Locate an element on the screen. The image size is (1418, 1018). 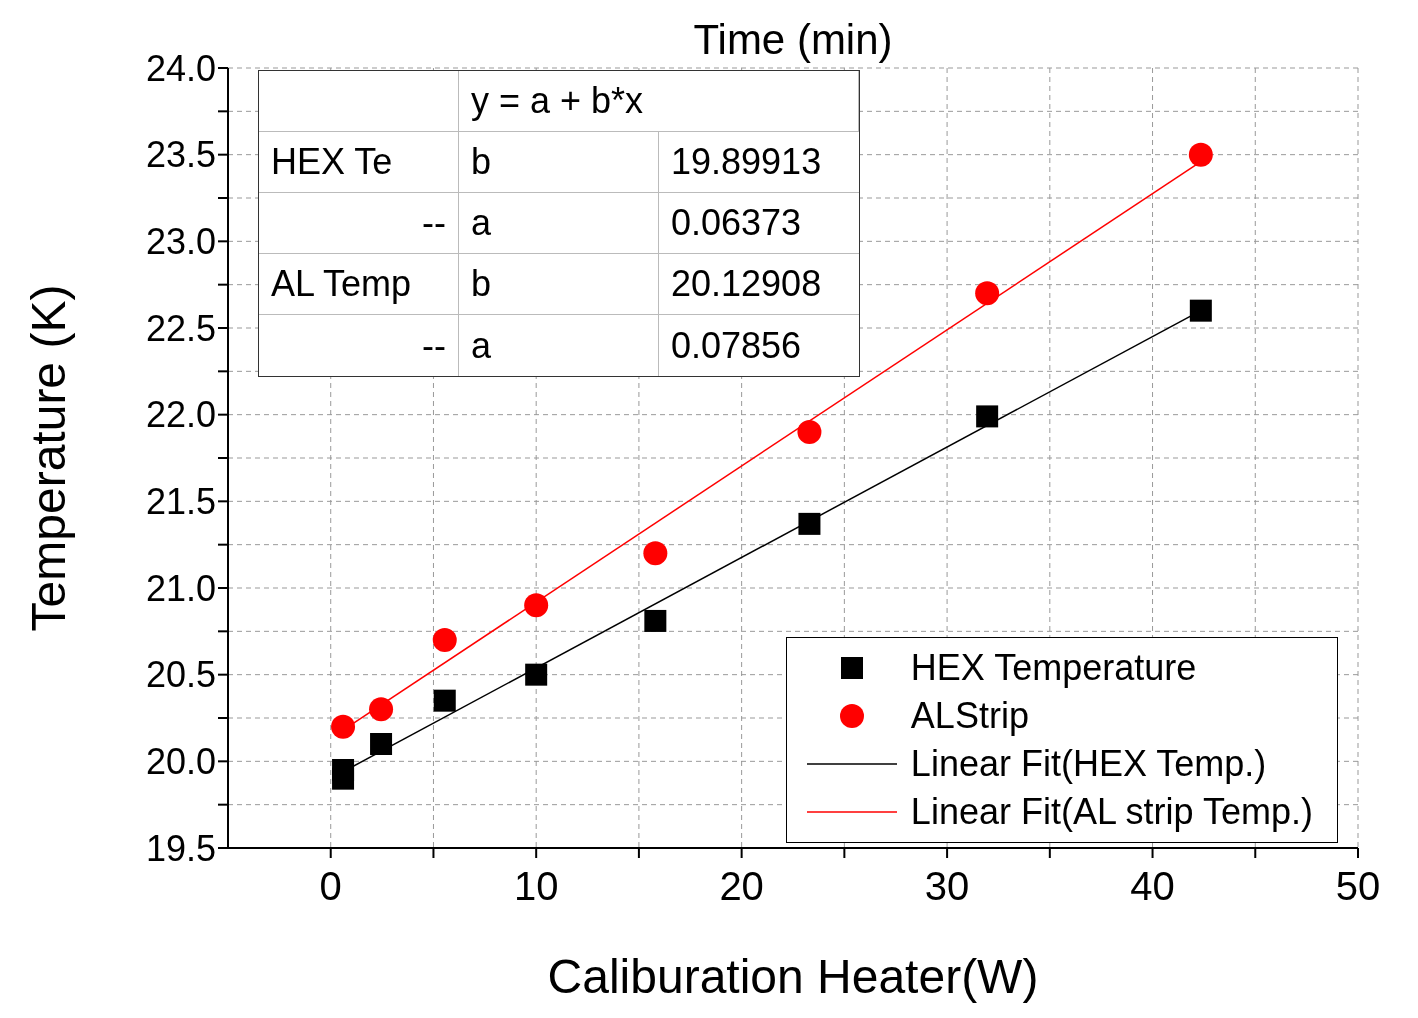
y-tick-label: 21.5 is located at coordinates (180, 502).